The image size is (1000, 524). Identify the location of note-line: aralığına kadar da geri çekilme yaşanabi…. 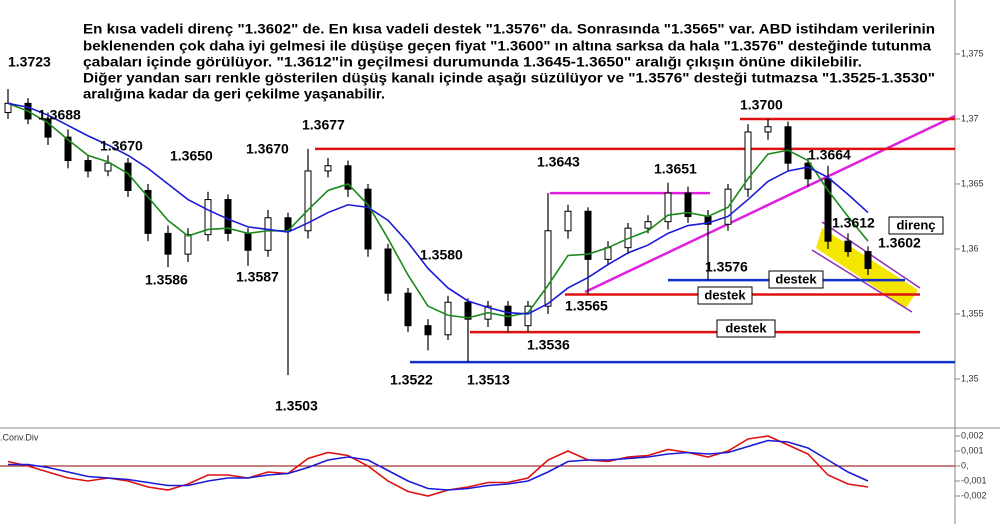
(234, 94).